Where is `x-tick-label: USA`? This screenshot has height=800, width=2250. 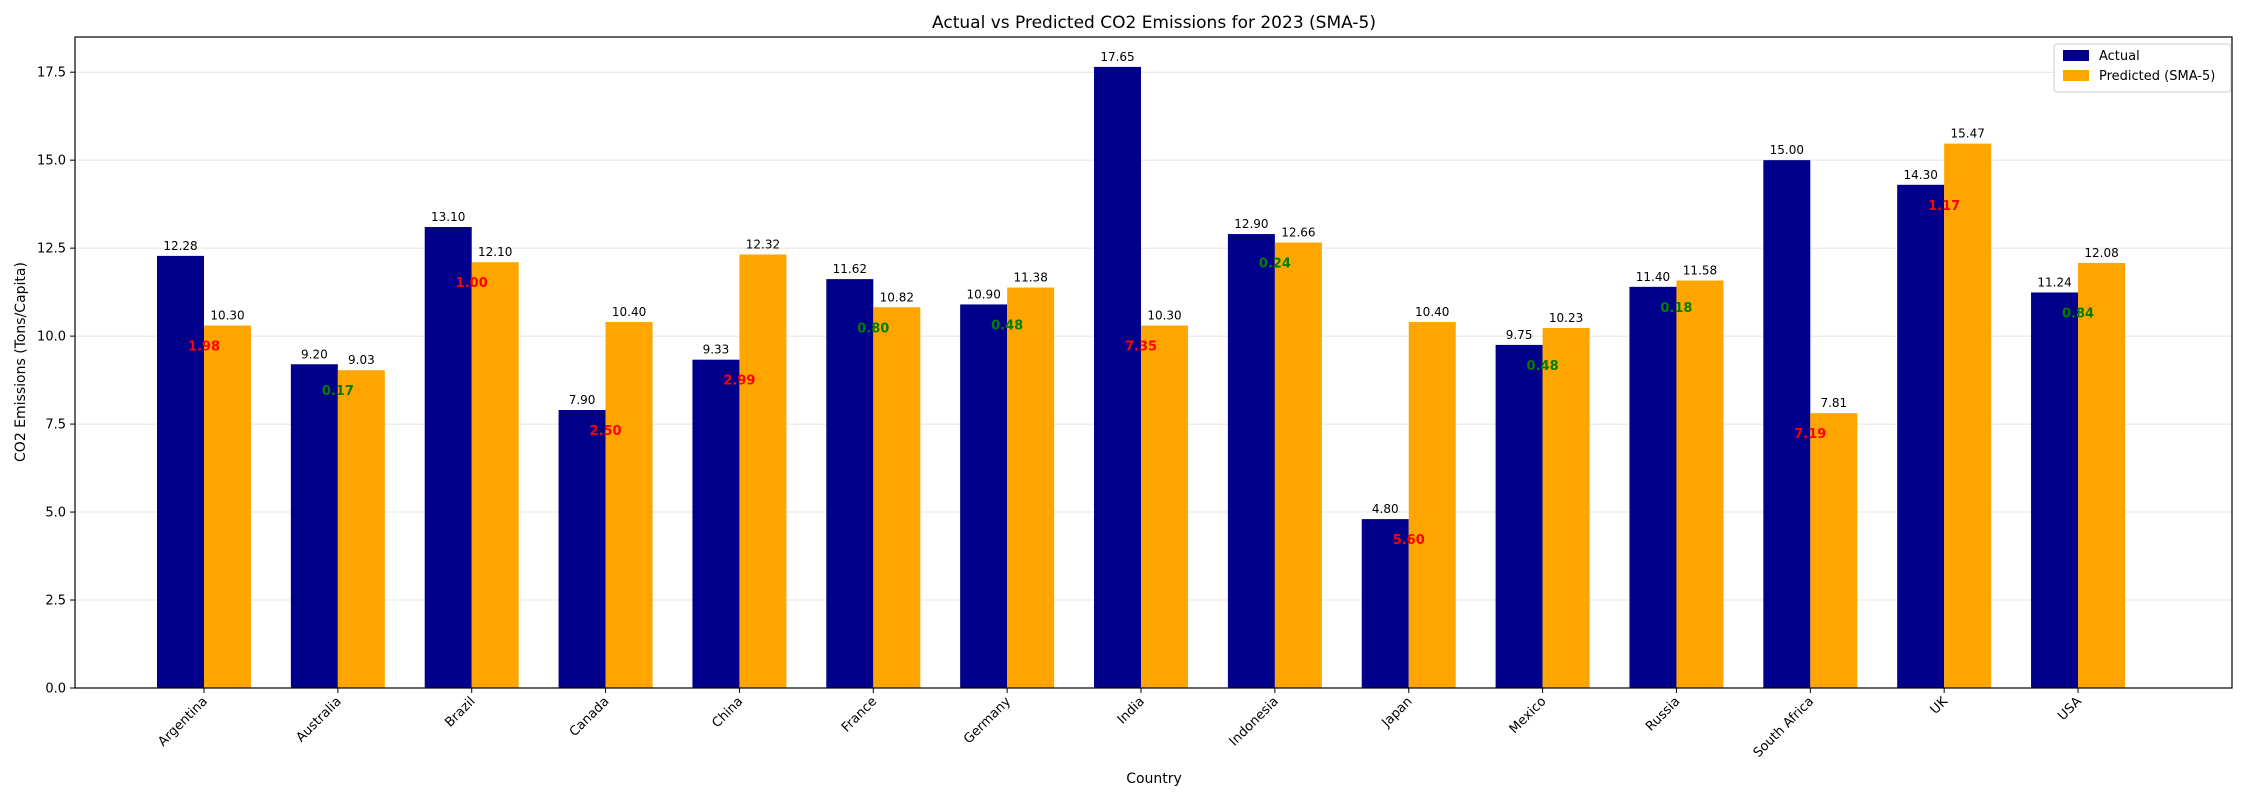 x-tick-label: USA is located at coordinates (2070, 709).